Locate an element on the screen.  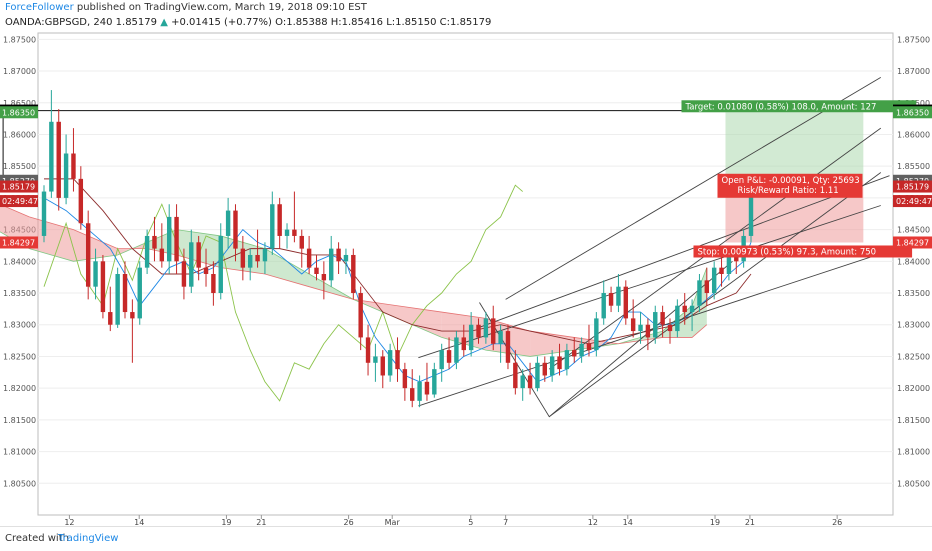
y-tick-label-left: 1.82500 is located at coordinates (19, 356).